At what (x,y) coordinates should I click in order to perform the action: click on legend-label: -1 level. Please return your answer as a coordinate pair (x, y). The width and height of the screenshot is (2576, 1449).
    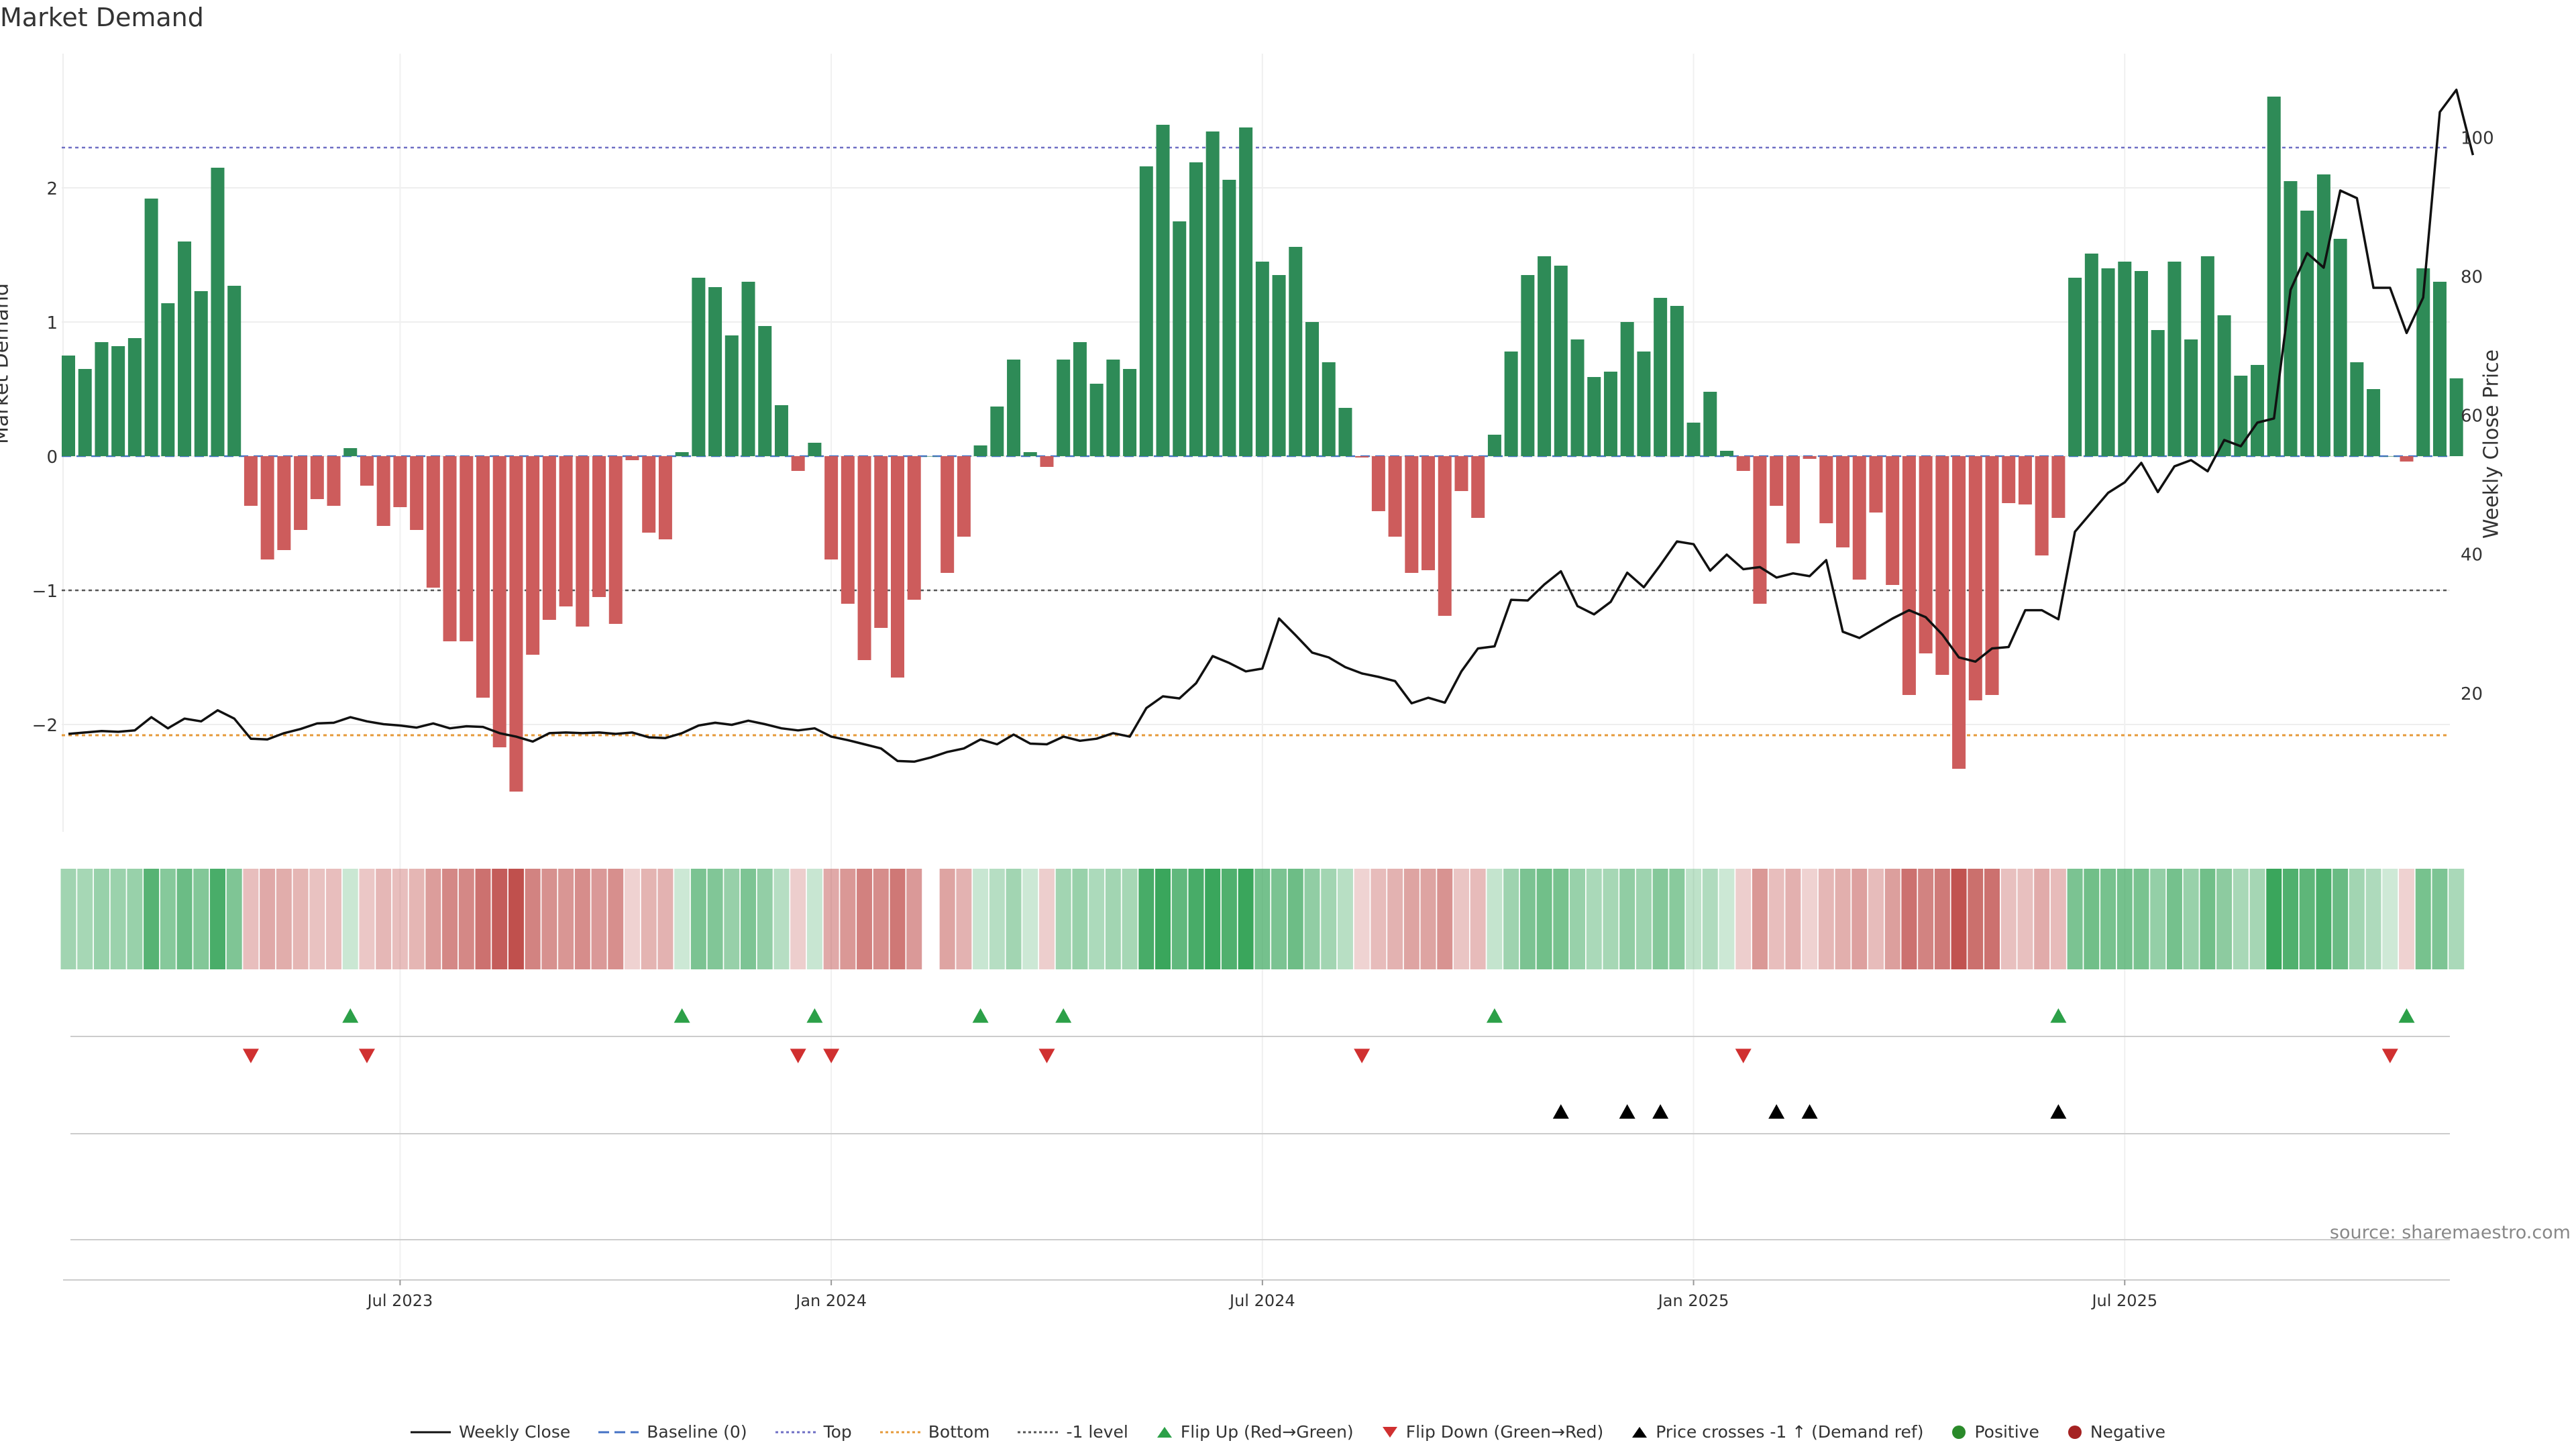
    Looking at the image, I should click on (1097, 1432).